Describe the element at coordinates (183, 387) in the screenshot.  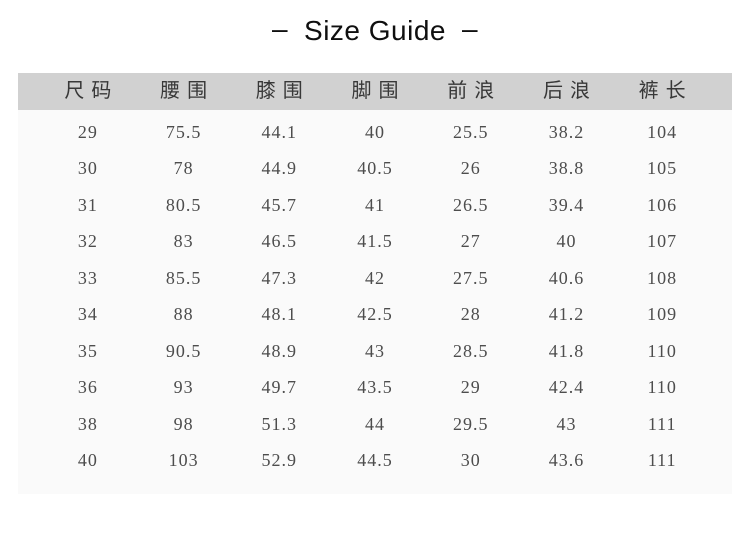
I see `table-cell: 93` at that location.